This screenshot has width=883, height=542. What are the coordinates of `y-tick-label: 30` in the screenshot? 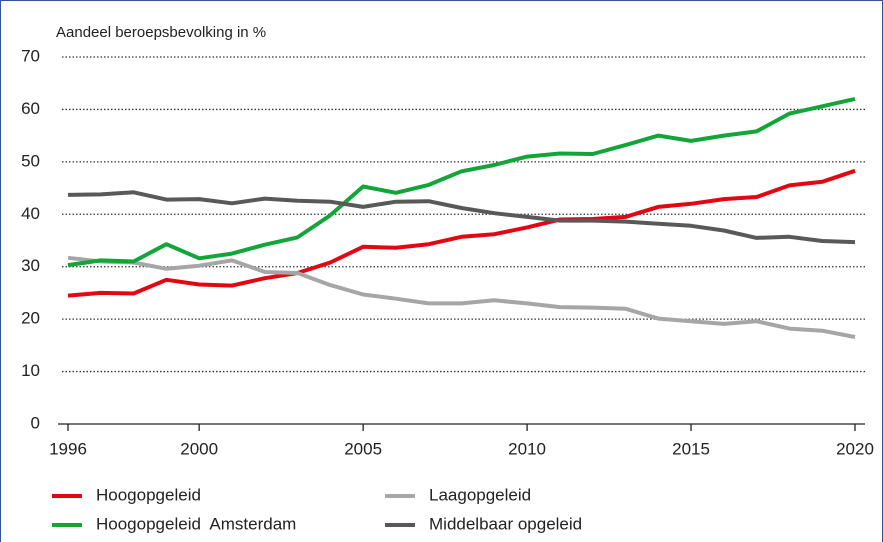 It's located at (30, 265).